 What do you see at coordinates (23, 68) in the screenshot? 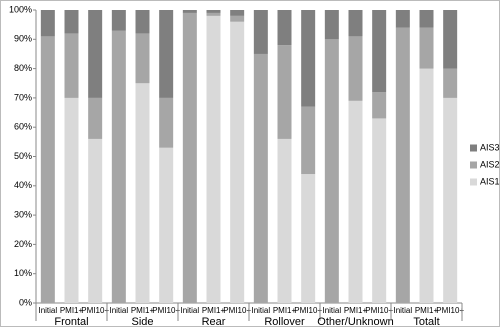
I see `y-tick-label: 80%` at bounding box center [23, 68].